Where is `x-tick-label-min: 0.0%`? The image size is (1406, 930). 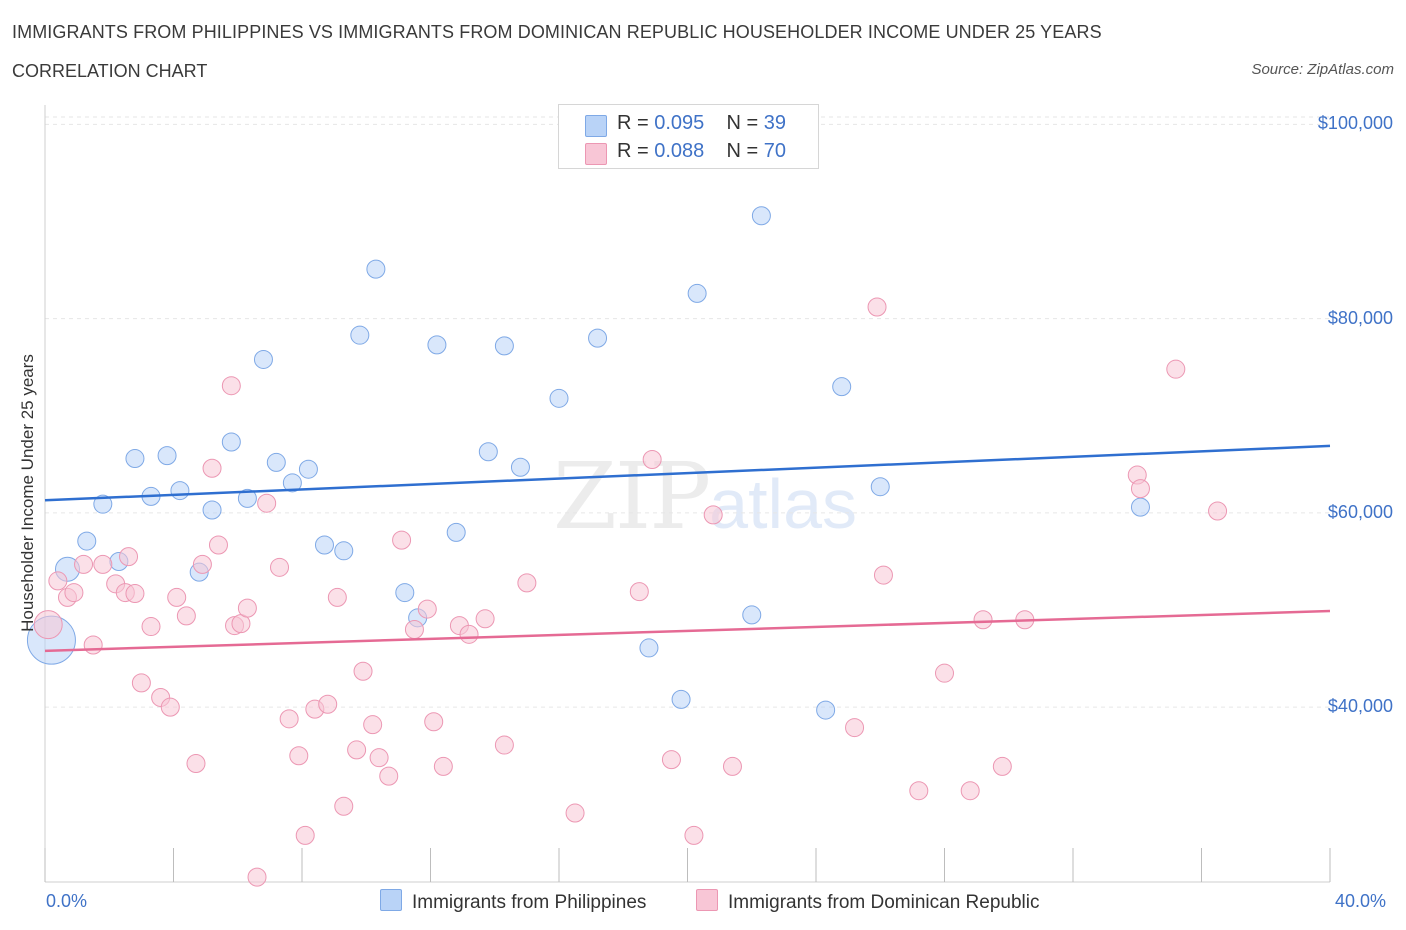
x-tick-label-min: 0.0% is located at coordinates (67, 901).